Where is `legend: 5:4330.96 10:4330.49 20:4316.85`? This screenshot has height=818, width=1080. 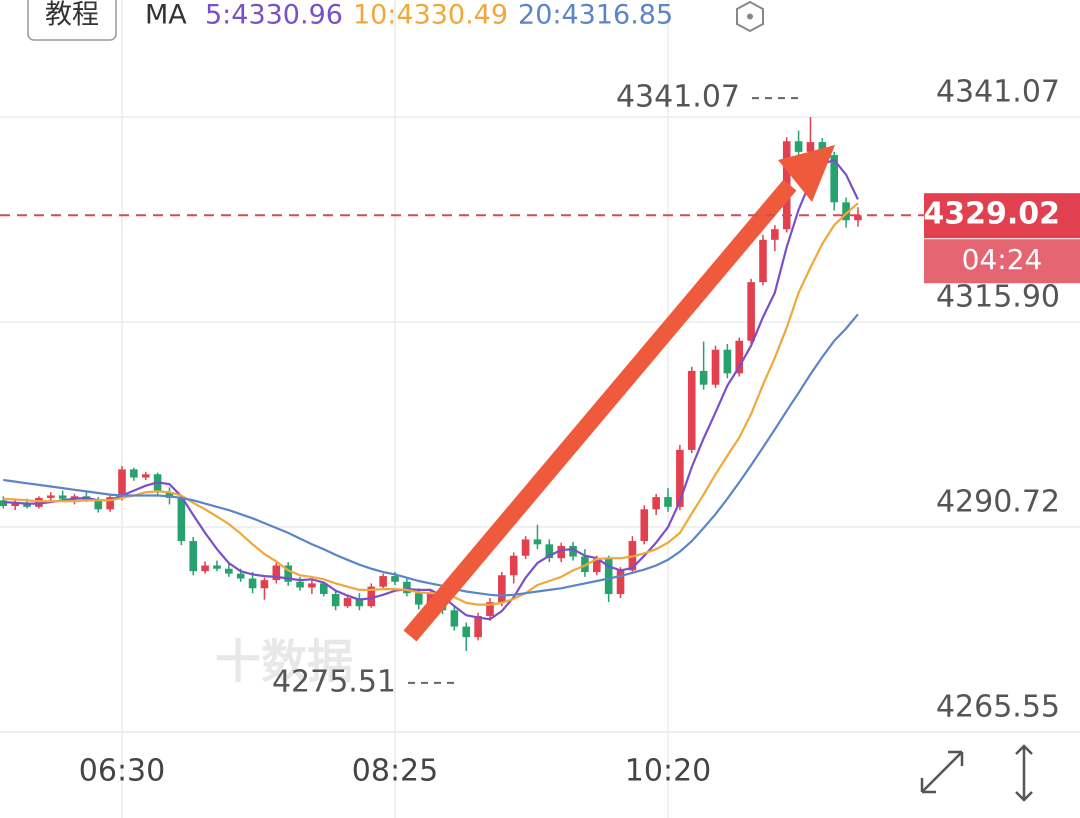 legend: 5:4330.96 10:4330.49 20:4316.85 is located at coordinates (439, 15).